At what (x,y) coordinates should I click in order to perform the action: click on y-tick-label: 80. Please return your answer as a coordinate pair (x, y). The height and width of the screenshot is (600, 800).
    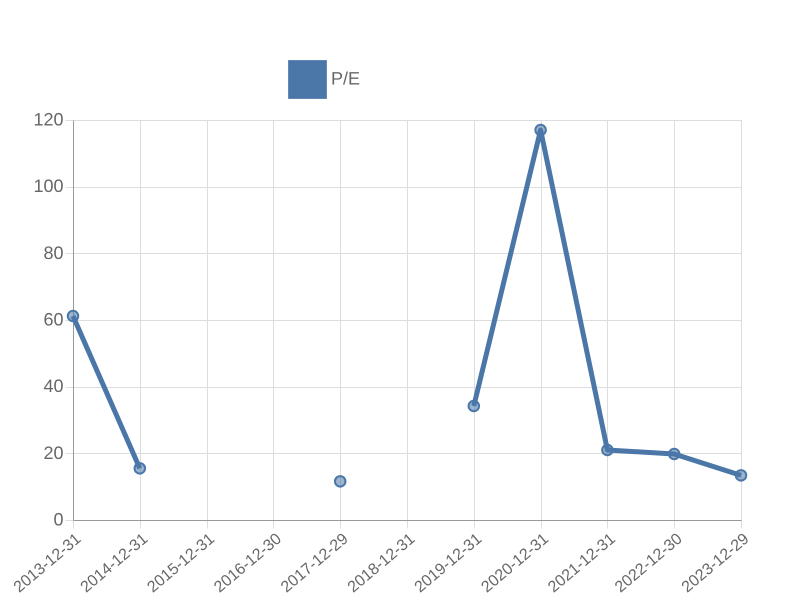
    Looking at the image, I should click on (53, 252).